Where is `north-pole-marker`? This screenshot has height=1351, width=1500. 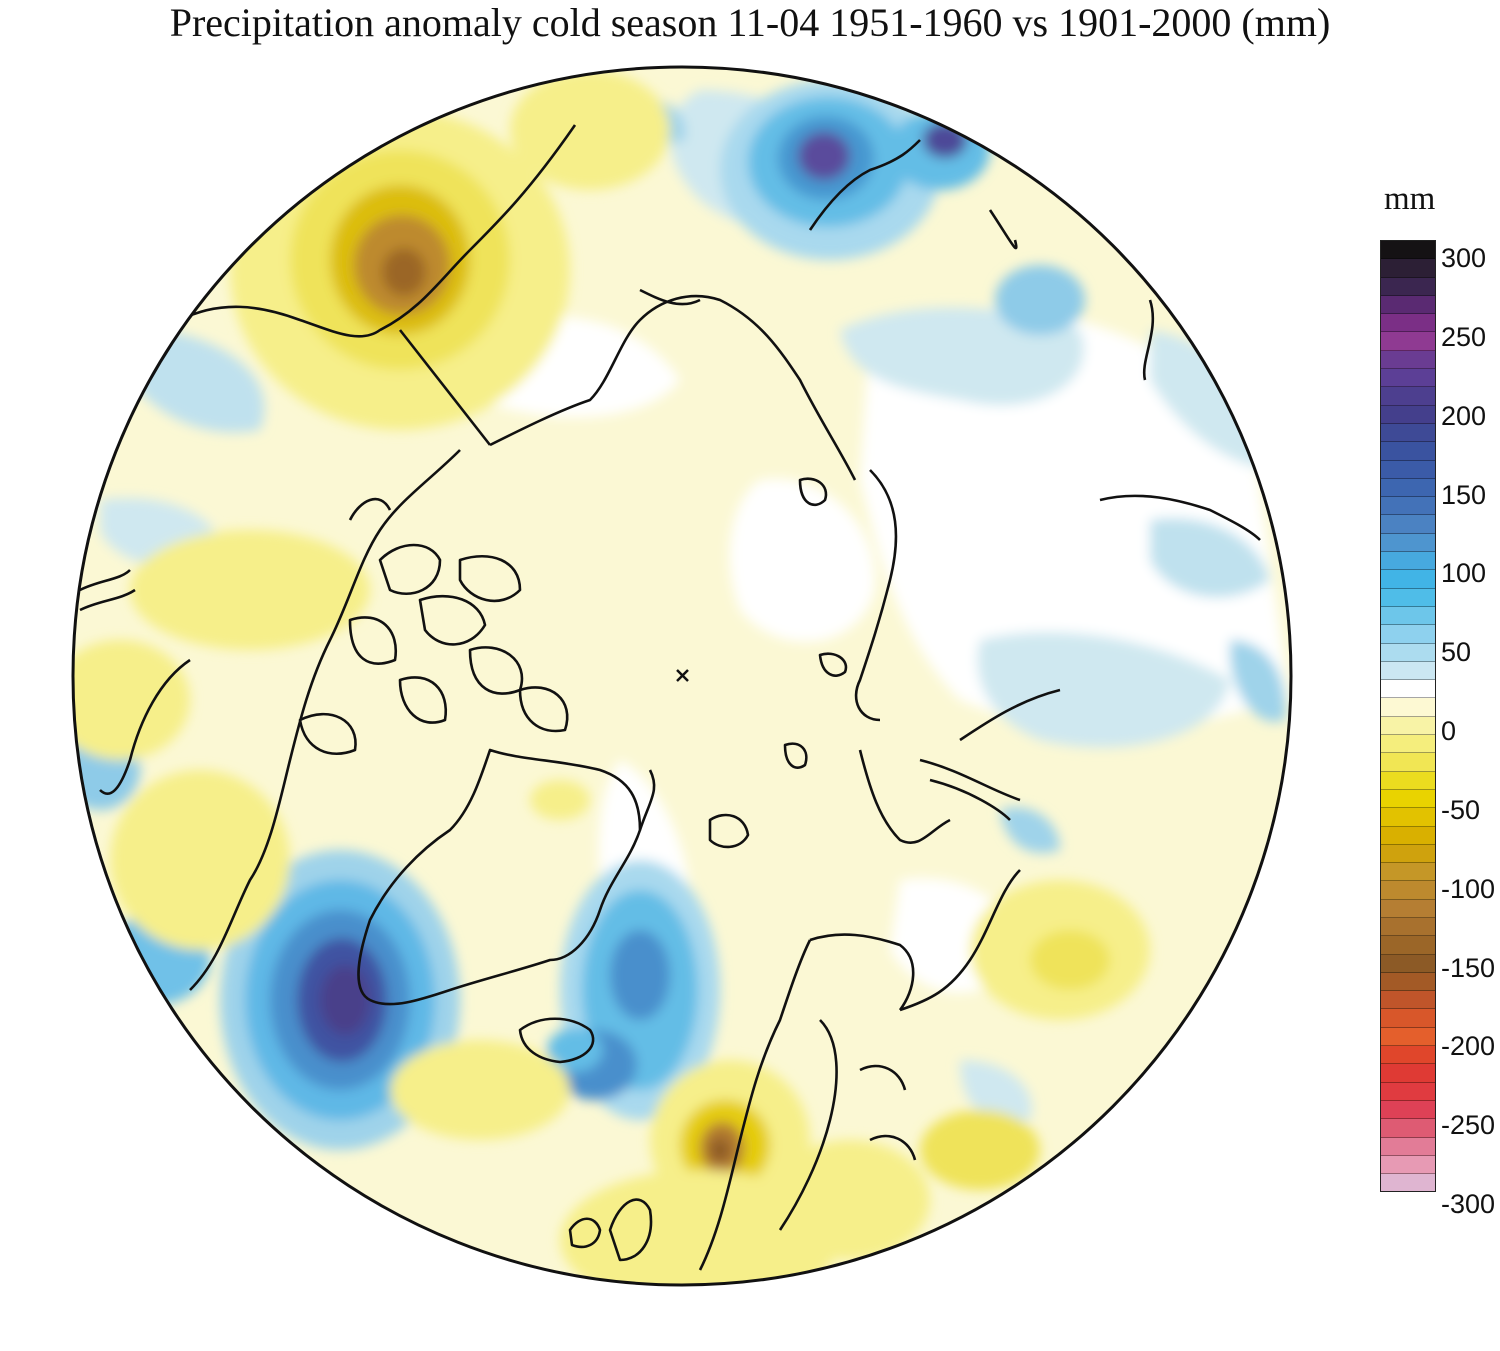
north-pole-marker is located at coordinates (682, 675).